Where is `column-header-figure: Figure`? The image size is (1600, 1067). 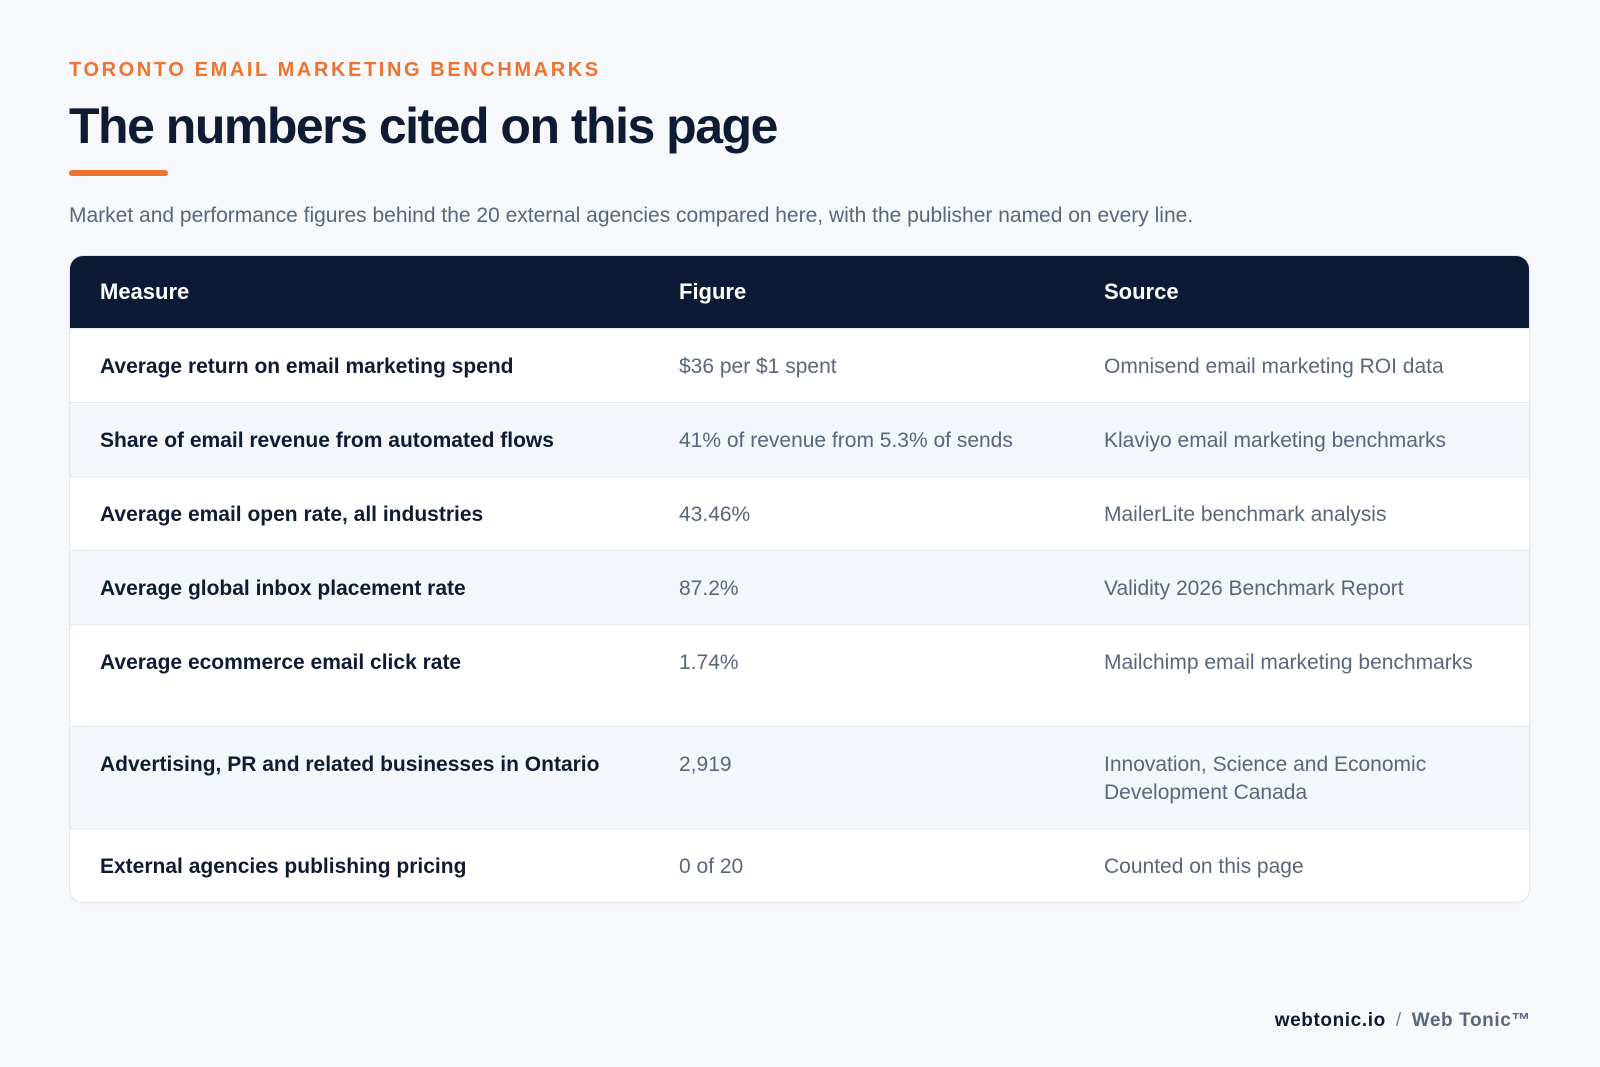
column-header-figure: Figure is located at coordinates (713, 291).